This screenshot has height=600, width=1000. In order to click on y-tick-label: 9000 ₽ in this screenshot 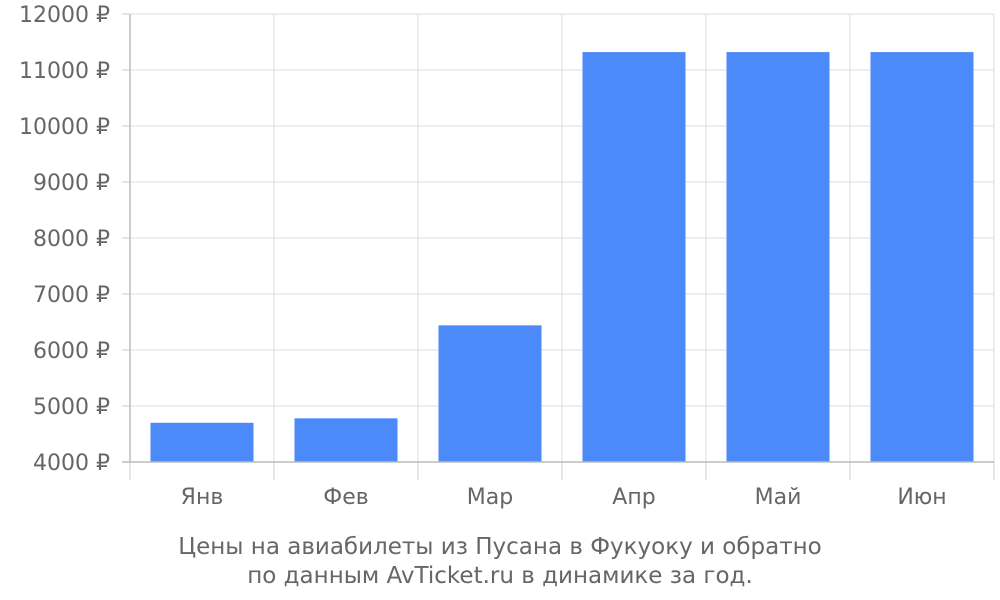, I will do `click(71, 183)`.